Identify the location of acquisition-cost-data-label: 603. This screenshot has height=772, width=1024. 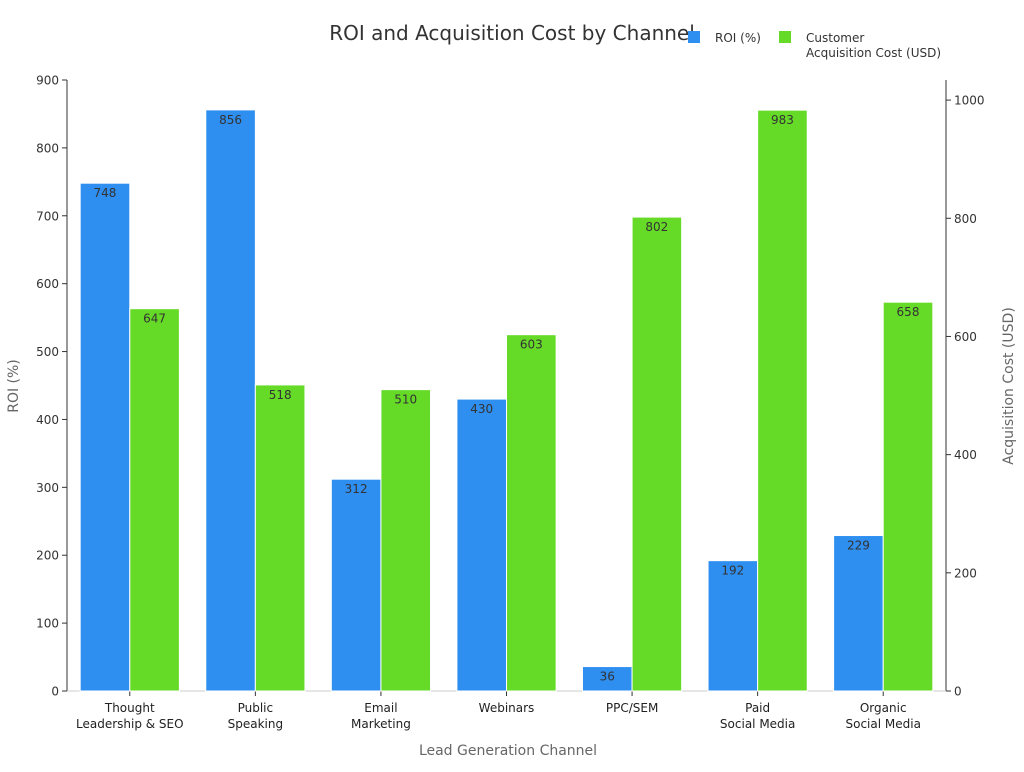
(531, 345).